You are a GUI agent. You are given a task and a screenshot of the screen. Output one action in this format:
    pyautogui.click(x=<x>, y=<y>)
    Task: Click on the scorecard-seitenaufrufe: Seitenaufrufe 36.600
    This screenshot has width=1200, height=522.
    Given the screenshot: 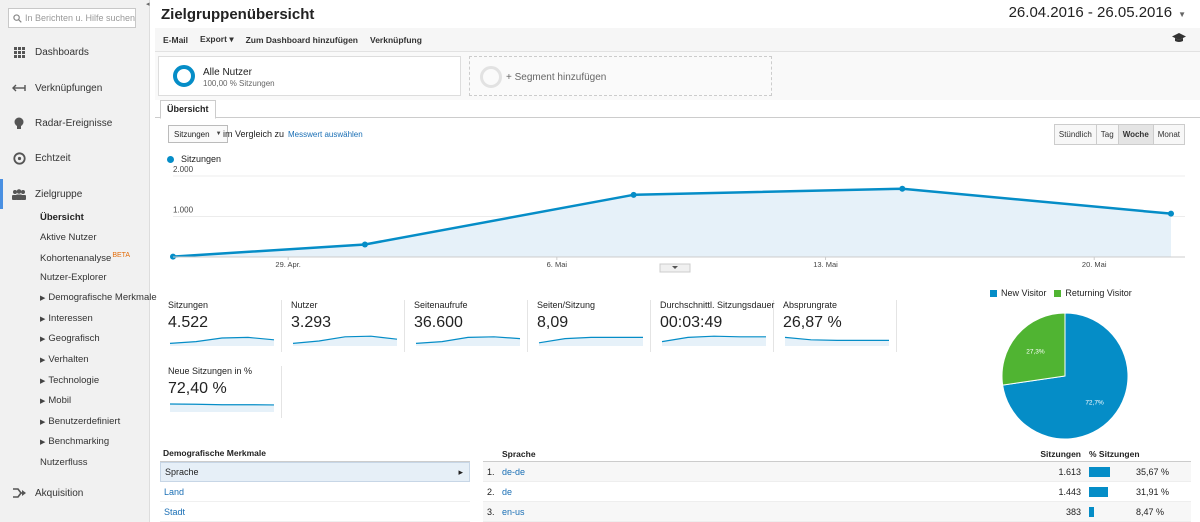 What is the action you would take?
    pyautogui.click(x=471, y=326)
    